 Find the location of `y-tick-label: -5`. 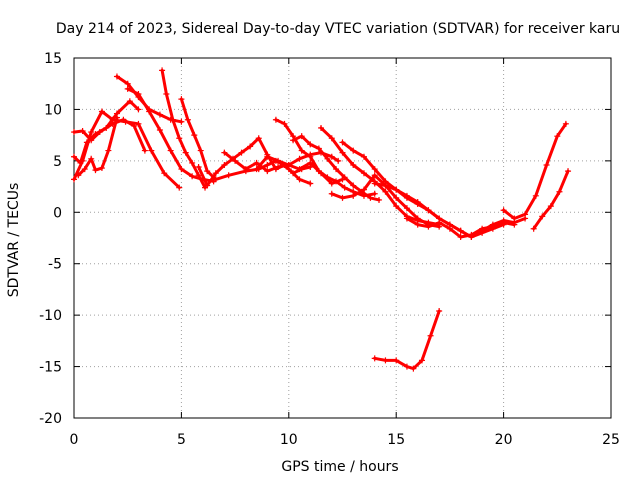

y-tick-label: -5 is located at coordinates (55, 265).